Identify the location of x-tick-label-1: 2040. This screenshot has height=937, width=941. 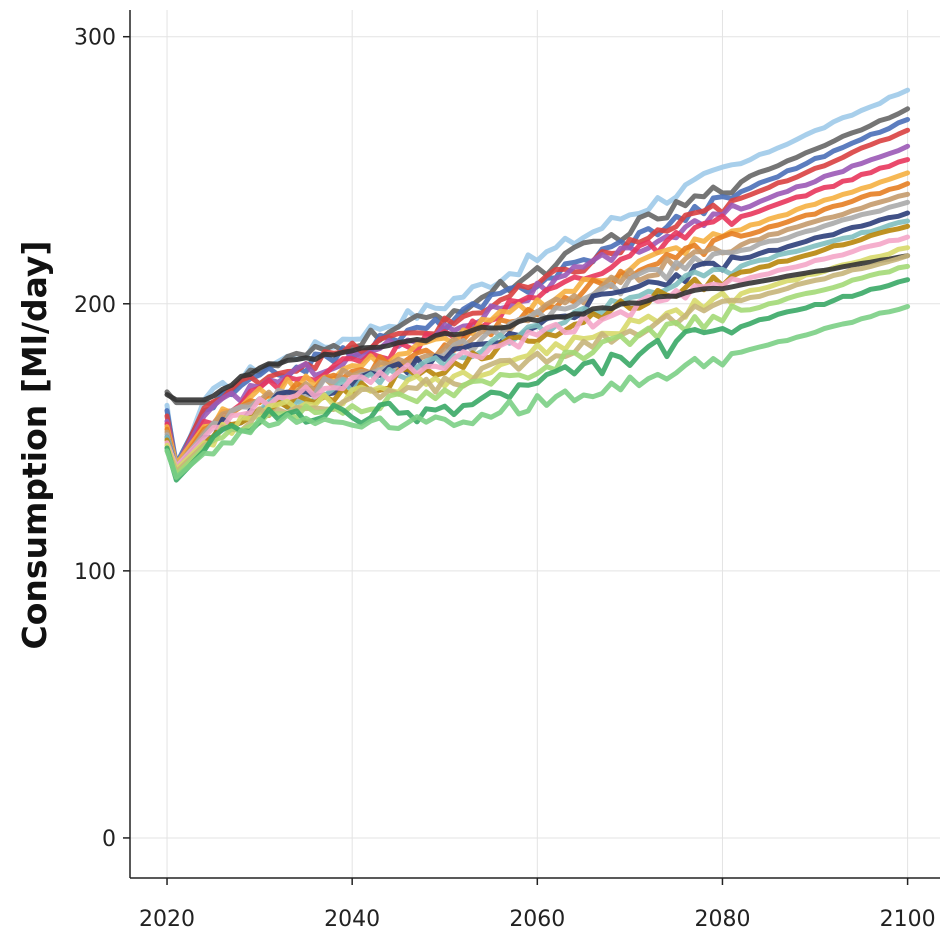
(352, 919).